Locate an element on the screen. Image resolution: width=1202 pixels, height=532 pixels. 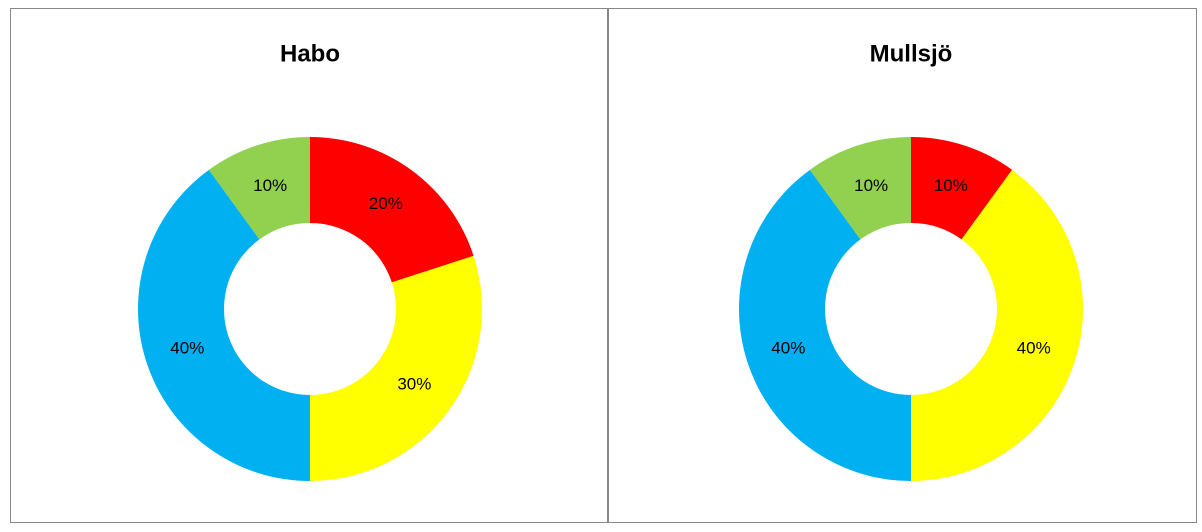
chart-title: Mullsjö is located at coordinates (911, 53).